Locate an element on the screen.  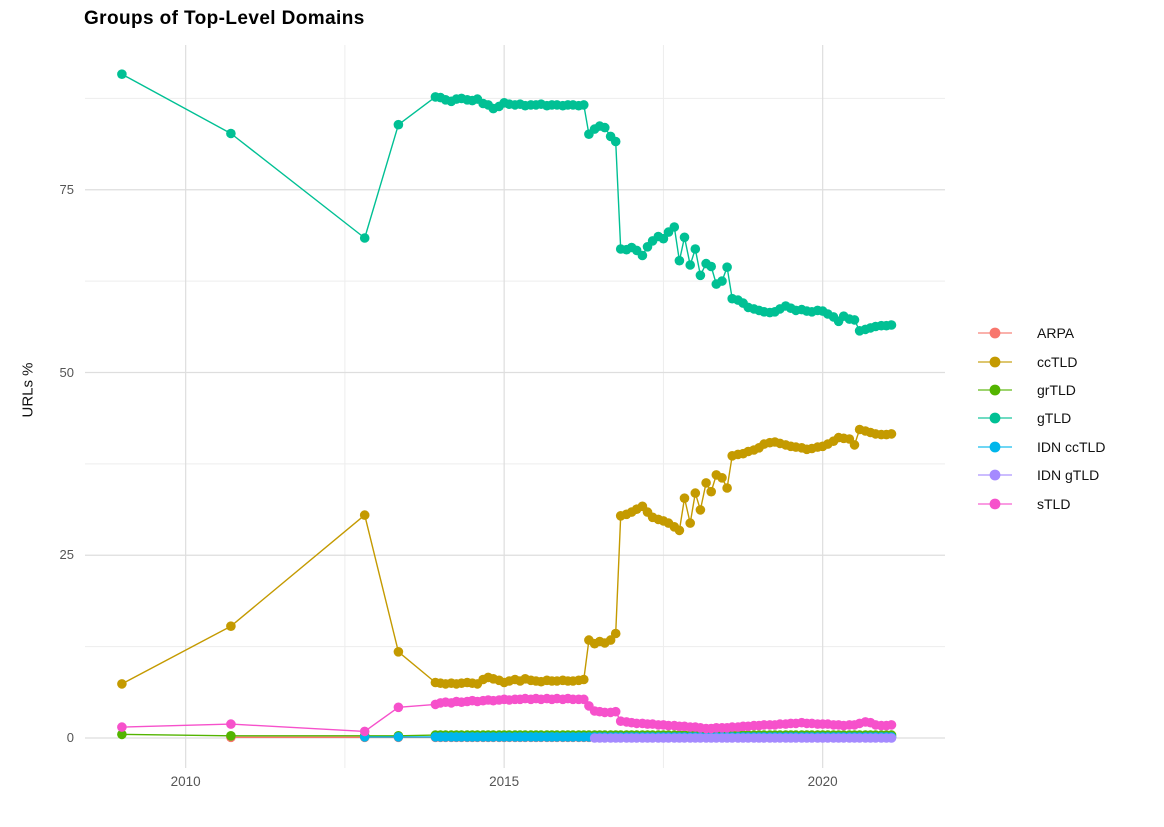
legend-label: ccTLD is located at coordinates (1057, 361).